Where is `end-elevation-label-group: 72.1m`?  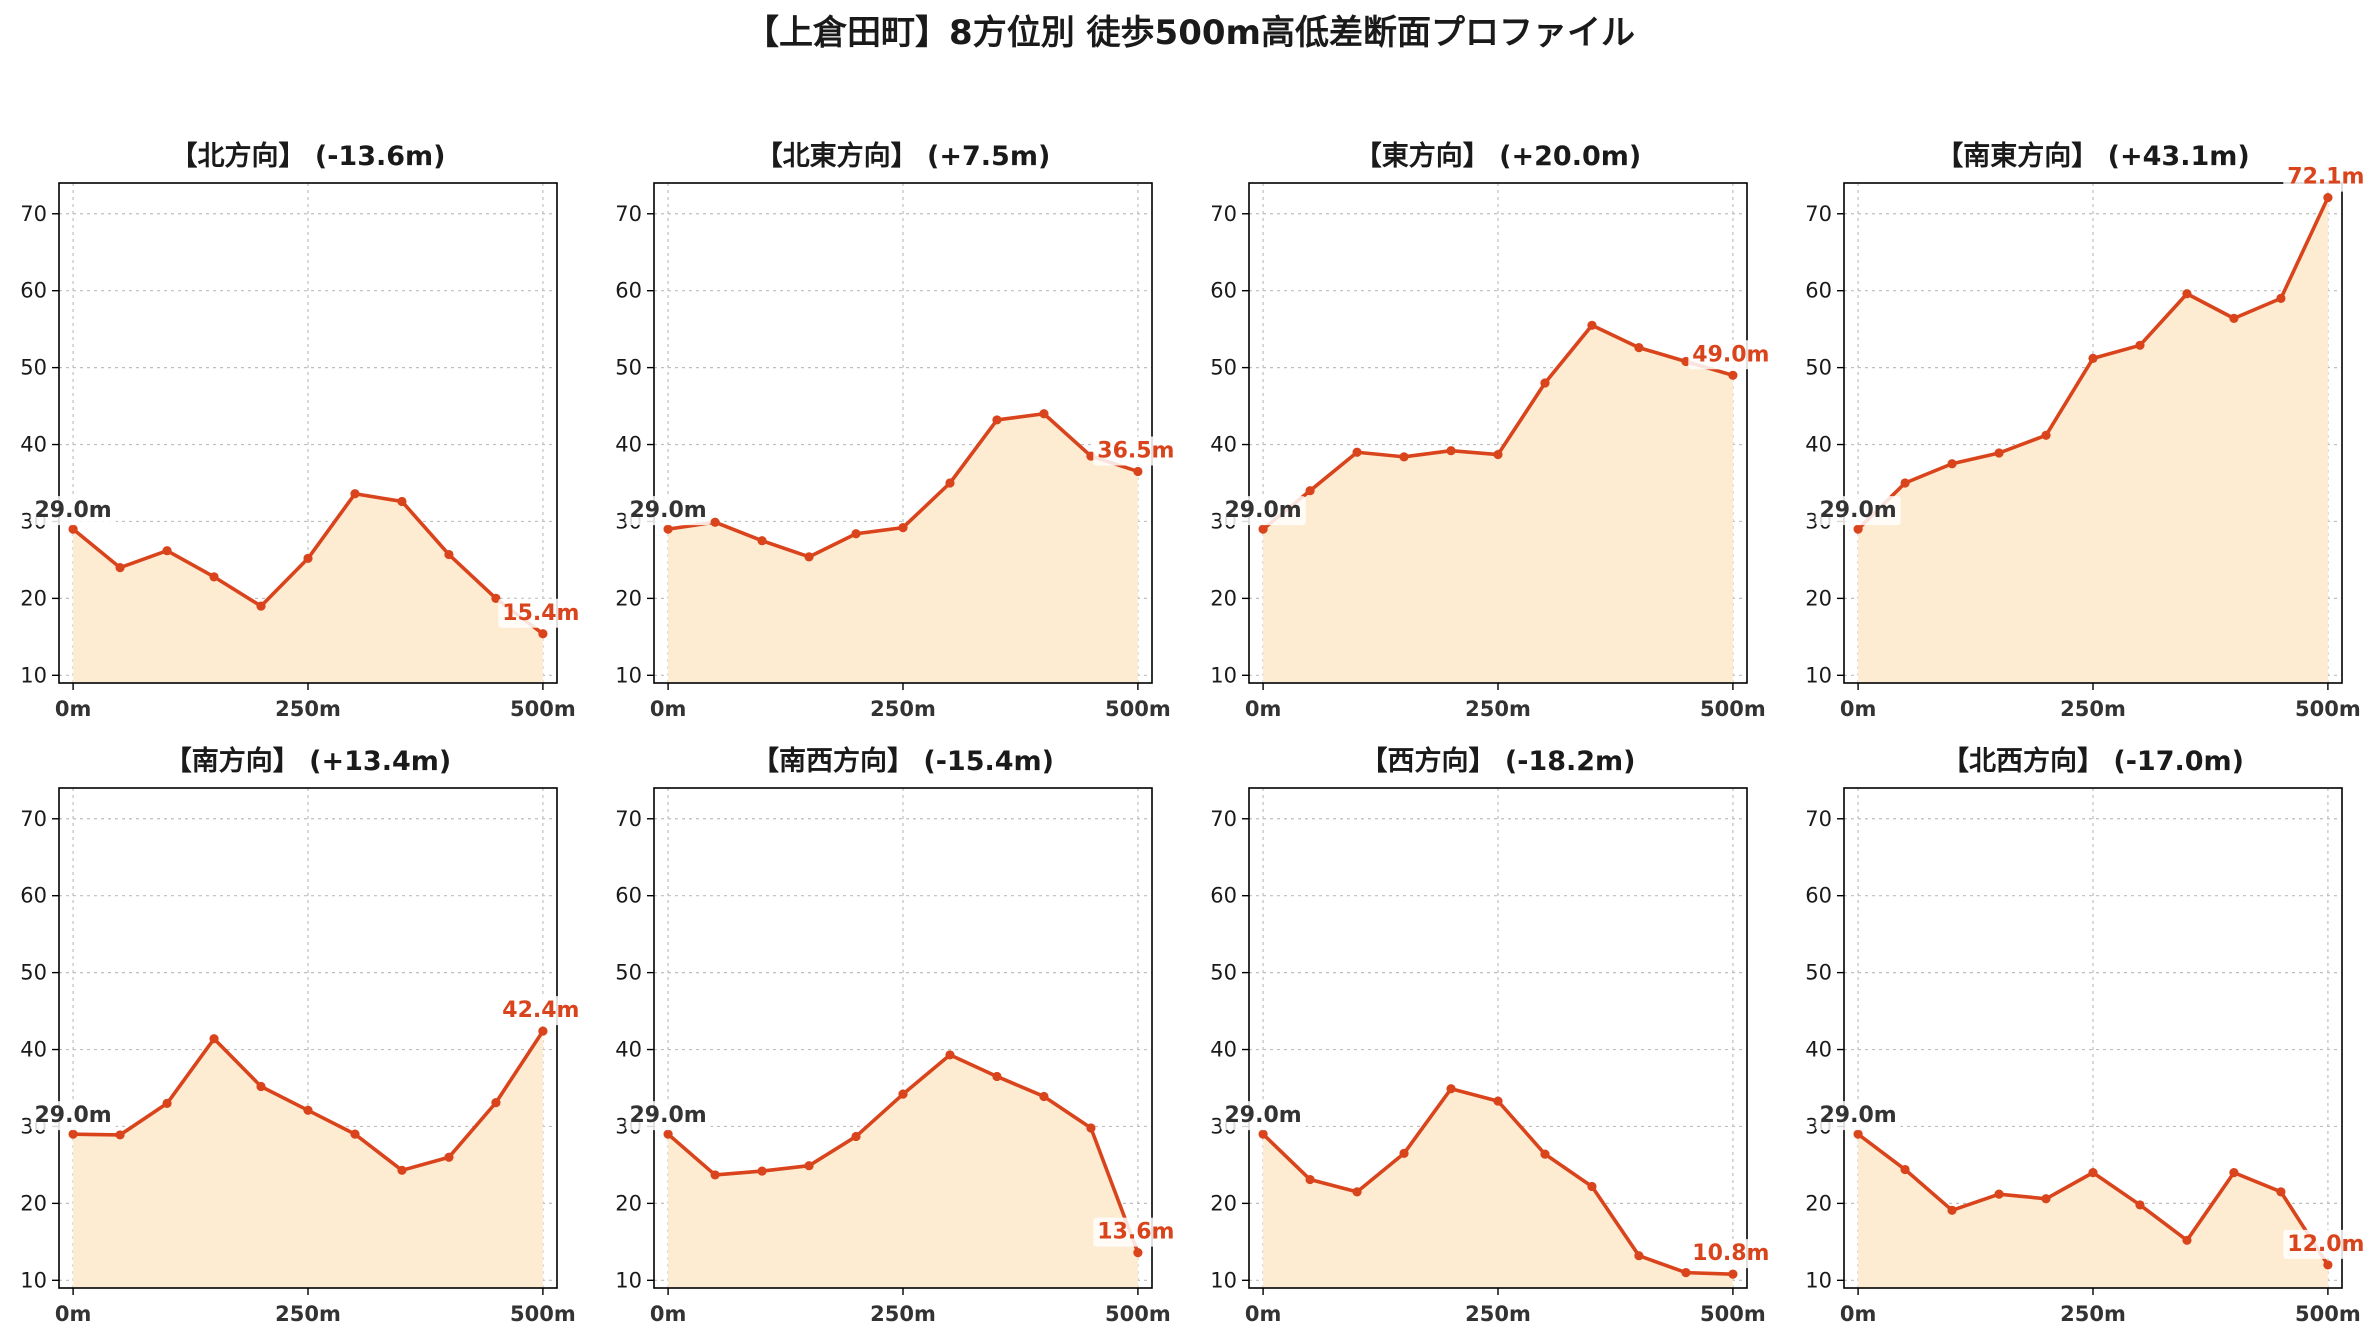
end-elevation-label-group: 72.1m is located at coordinates (2326, 177).